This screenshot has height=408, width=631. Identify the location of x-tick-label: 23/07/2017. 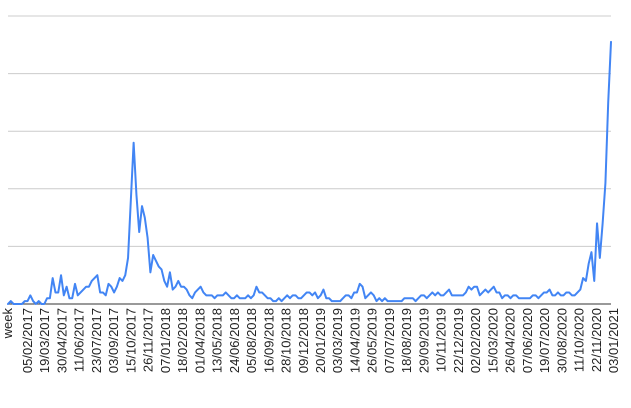
(96, 340).